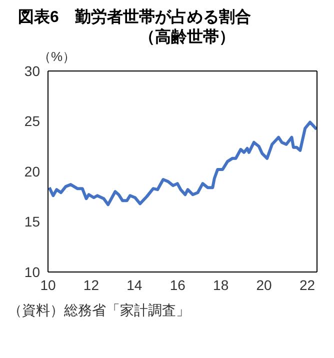 The image size is (334, 358). I want to click on x-tick-label: 10, so click(48, 284).